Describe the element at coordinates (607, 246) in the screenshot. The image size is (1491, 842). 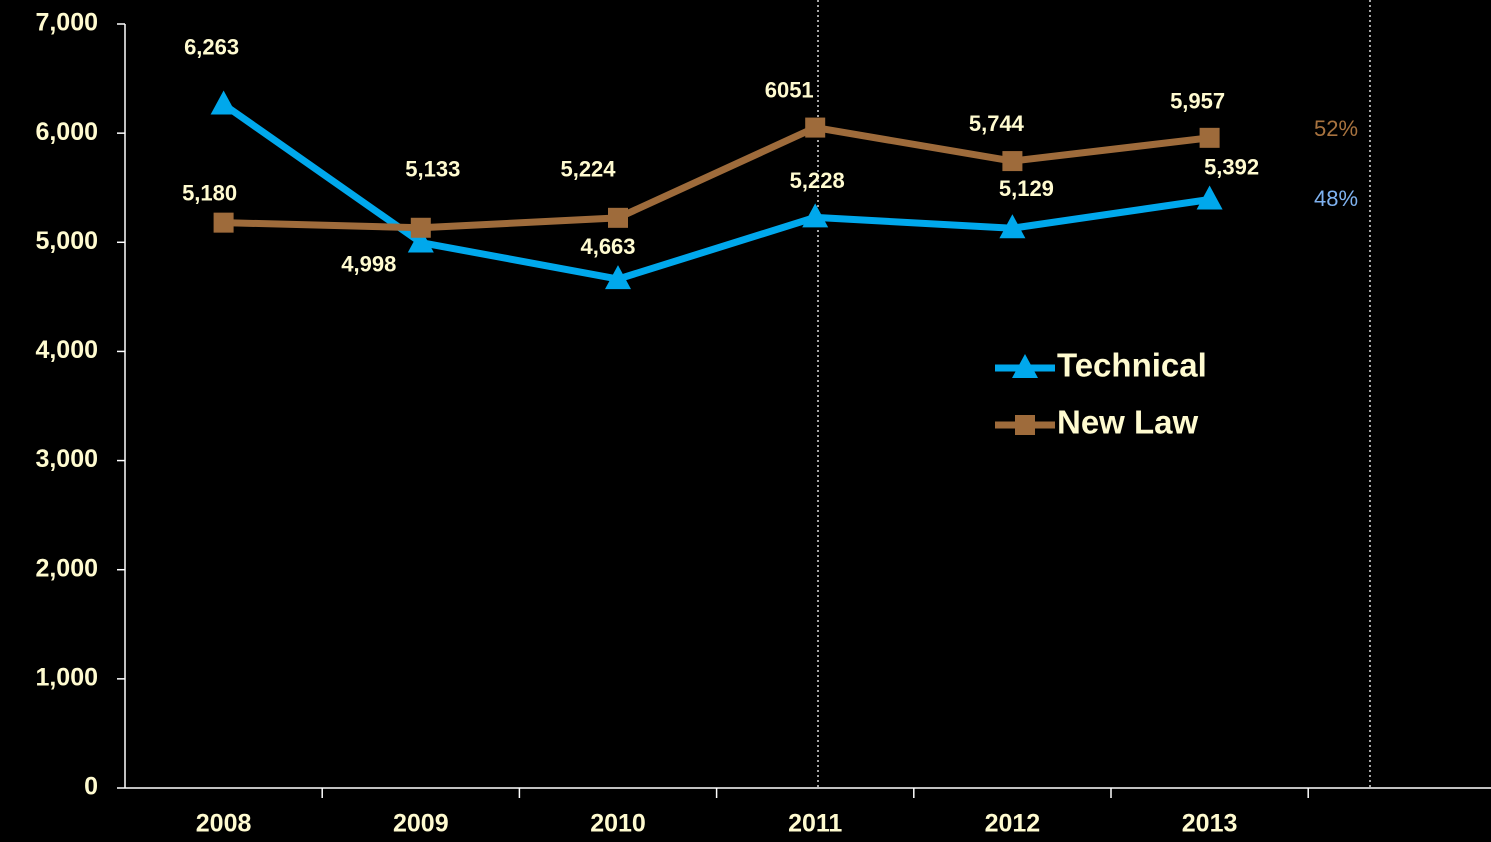
I see `data-label: 4,663` at that location.